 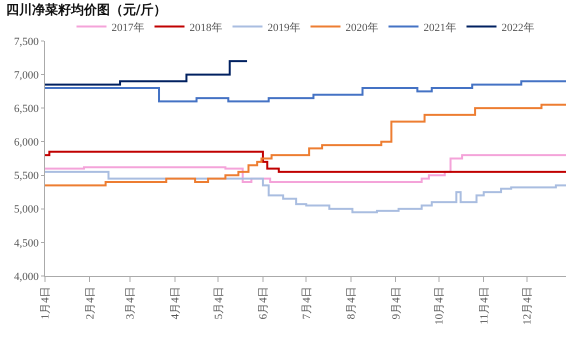 I want to click on legend-label: 2017年, so click(x=128, y=28).